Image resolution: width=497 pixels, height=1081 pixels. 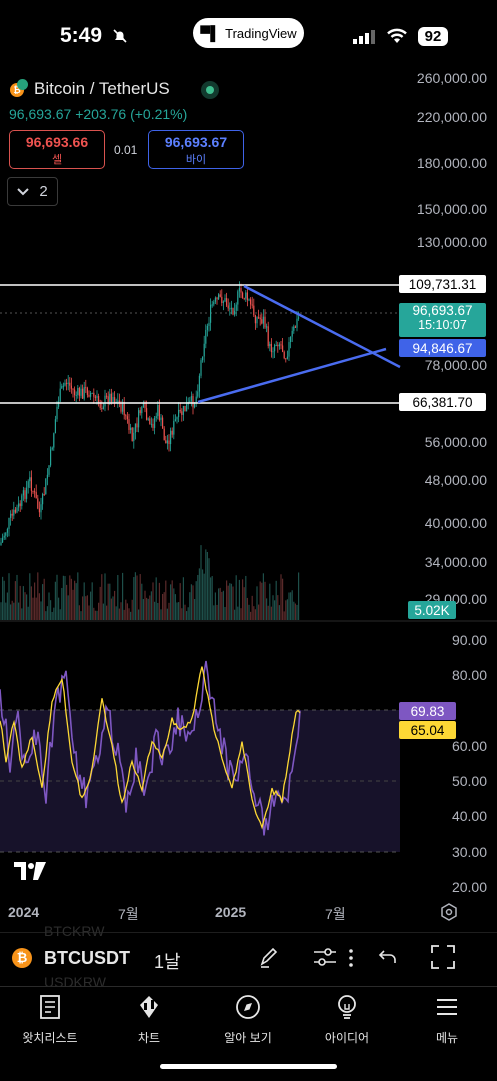 I want to click on buy-button: 96,693.67 바이, so click(x=196, y=149).